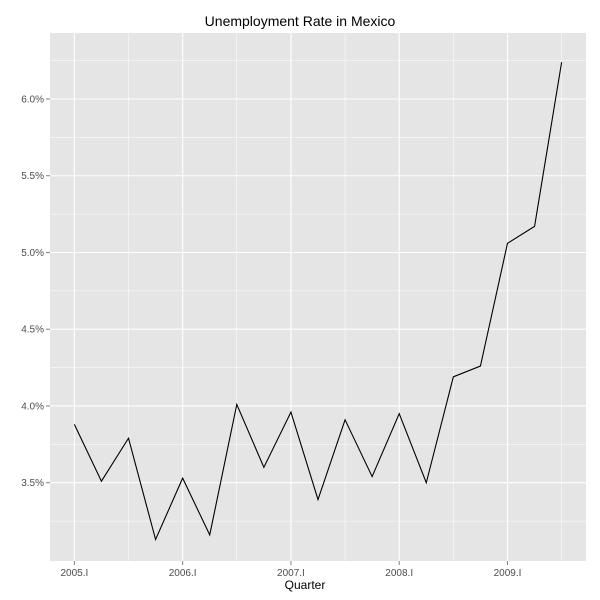 The width and height of the screenshot is (600, 600). Describe the element at coordinates (183, 573) in the screenshot. I see `x-tick-label: 2006.I` at that location.